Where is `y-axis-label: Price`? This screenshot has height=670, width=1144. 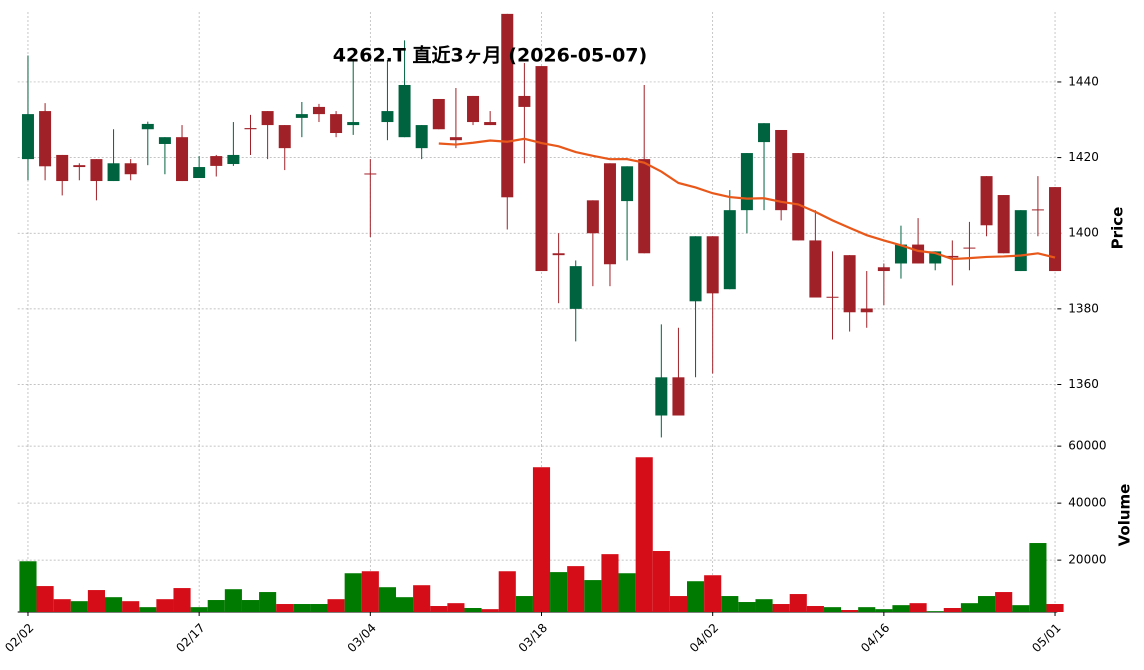
y-axis-label: Price is located at coordinates (1118, 228).